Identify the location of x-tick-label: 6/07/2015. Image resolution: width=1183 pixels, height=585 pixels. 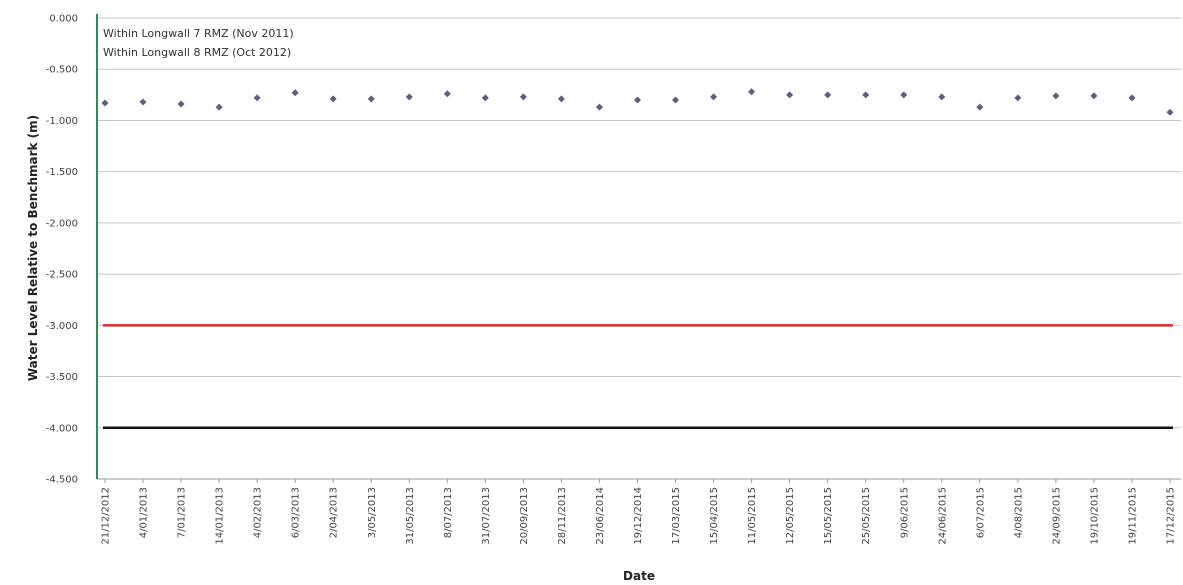
(980, 512).